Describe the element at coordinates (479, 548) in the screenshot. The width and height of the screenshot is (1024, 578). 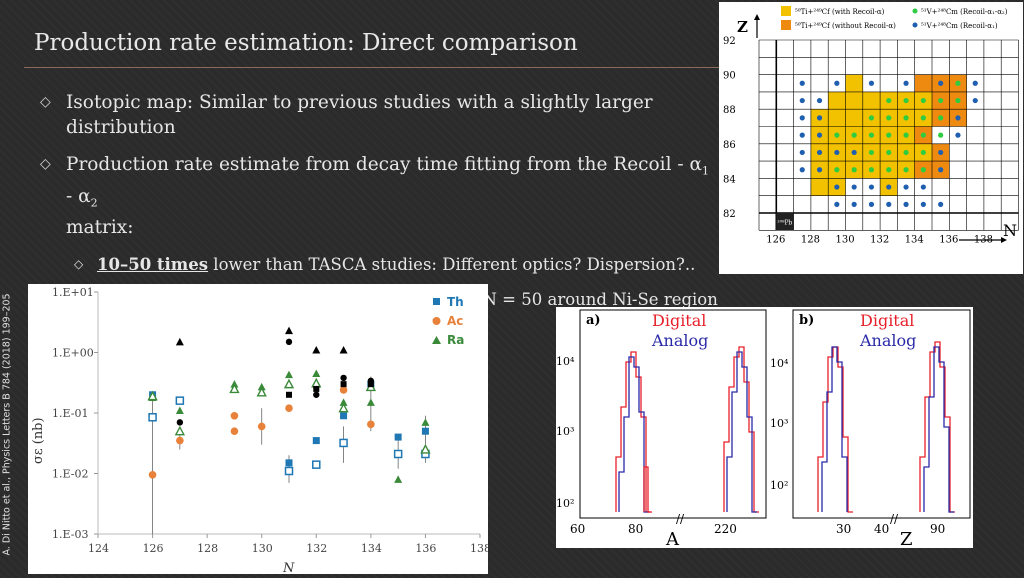
I see `xs-x-tick-label: 138` at that location.